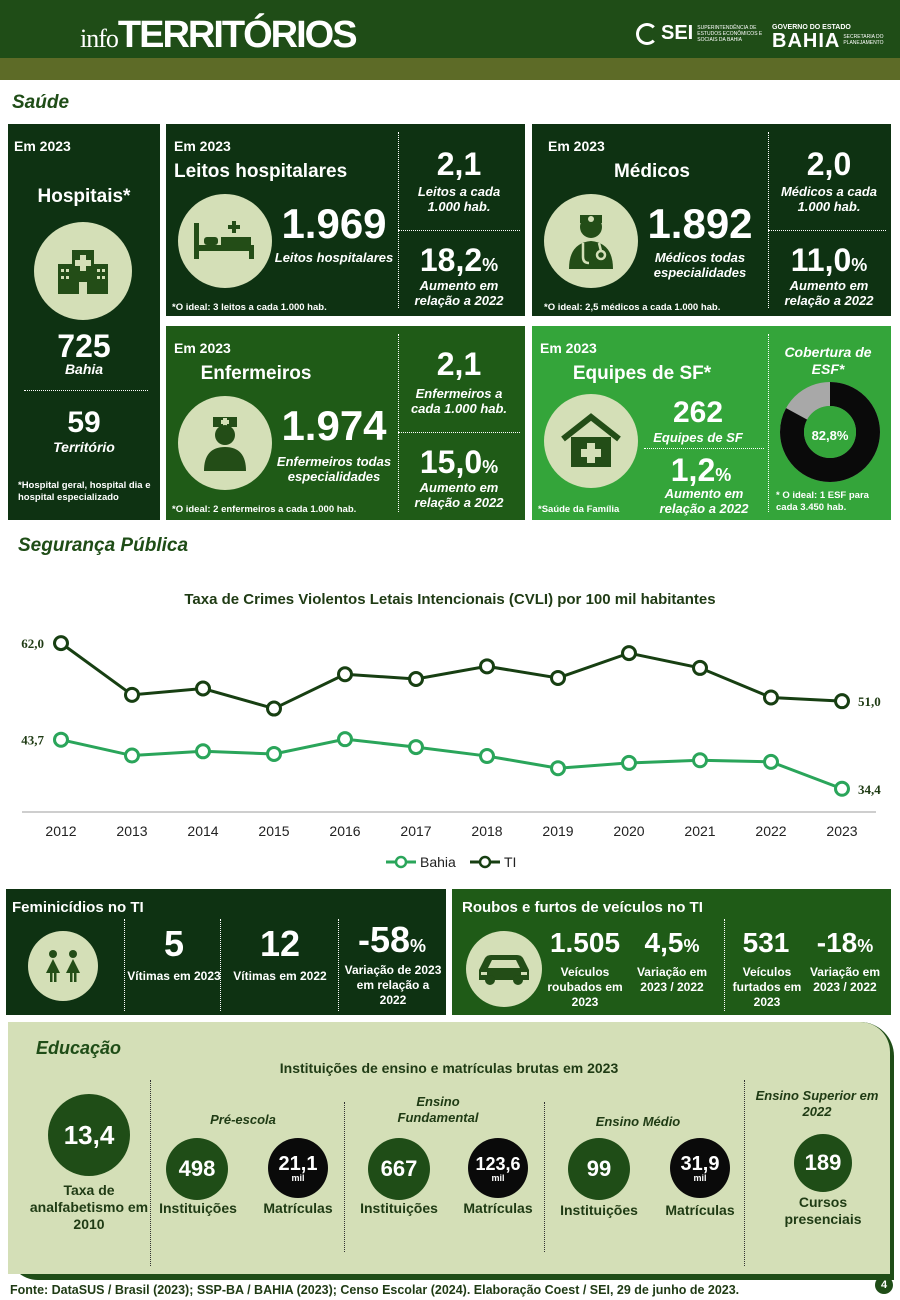 This screenshot has width=900, height=1300. What do you see at coordinates (485, 862) in the screenshot?
I see `legend-marker-ti` at bounding box center [485, 862].